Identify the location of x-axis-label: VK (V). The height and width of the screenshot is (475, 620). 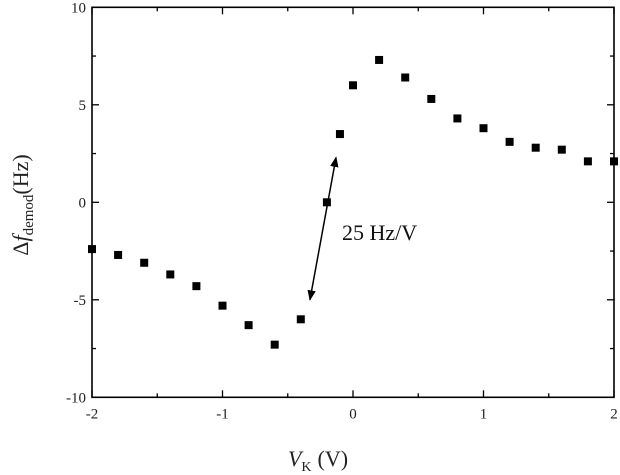
(318, 460).